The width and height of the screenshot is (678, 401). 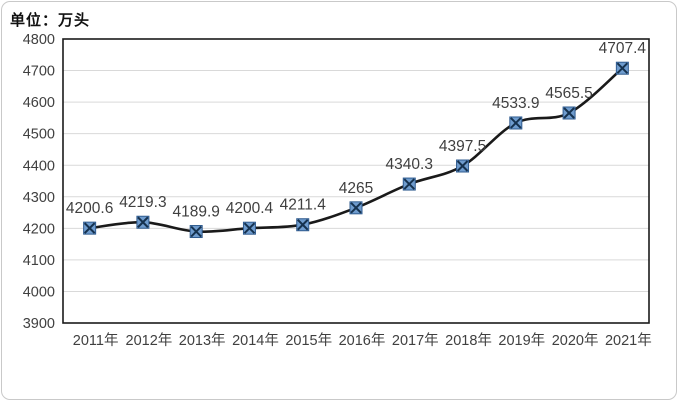 I want to click on y-axis-tick-label: 4000, so click(x=39, y=293).